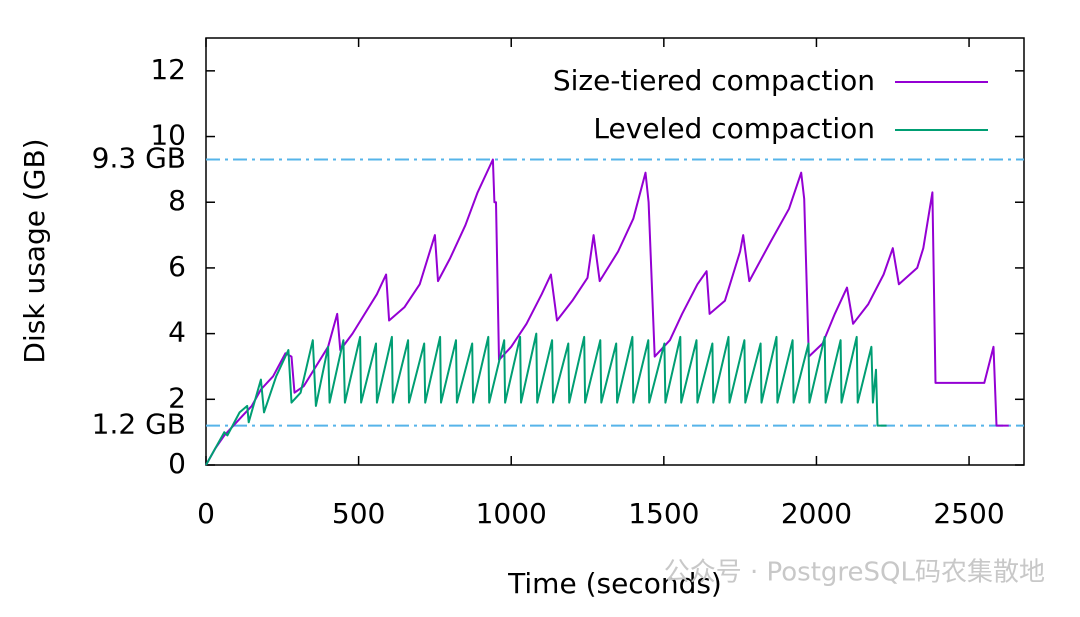  What do you see at coordinates (168, 135) in the screenshot?
I see `y-tick-label: 10` at bounding box center [168, 135].